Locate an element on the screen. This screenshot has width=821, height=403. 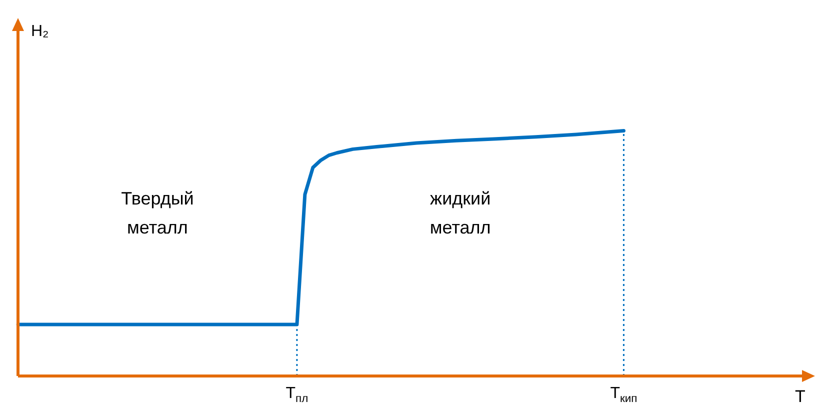
text: H₂ is located at coordinates (40, 31).